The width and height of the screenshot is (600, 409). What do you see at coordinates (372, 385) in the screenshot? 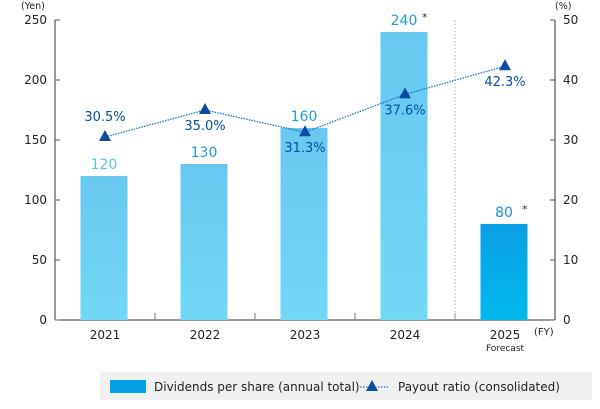
I see `legend-triangle-icon` at bounding box center [372, 385].